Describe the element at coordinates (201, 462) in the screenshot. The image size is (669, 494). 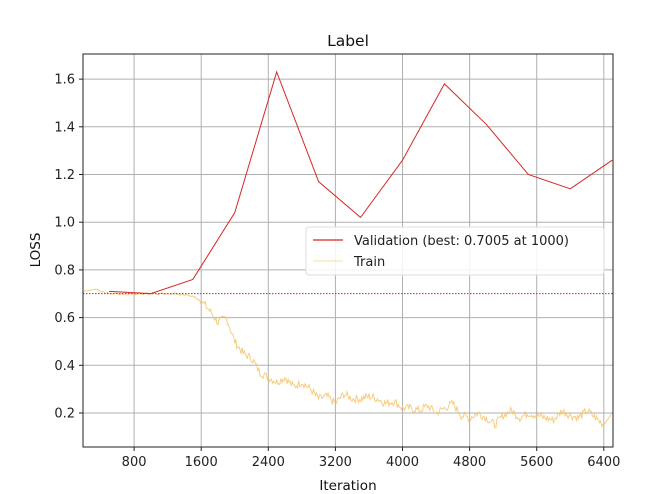
I see `x-tick-label: 1600` at that location.